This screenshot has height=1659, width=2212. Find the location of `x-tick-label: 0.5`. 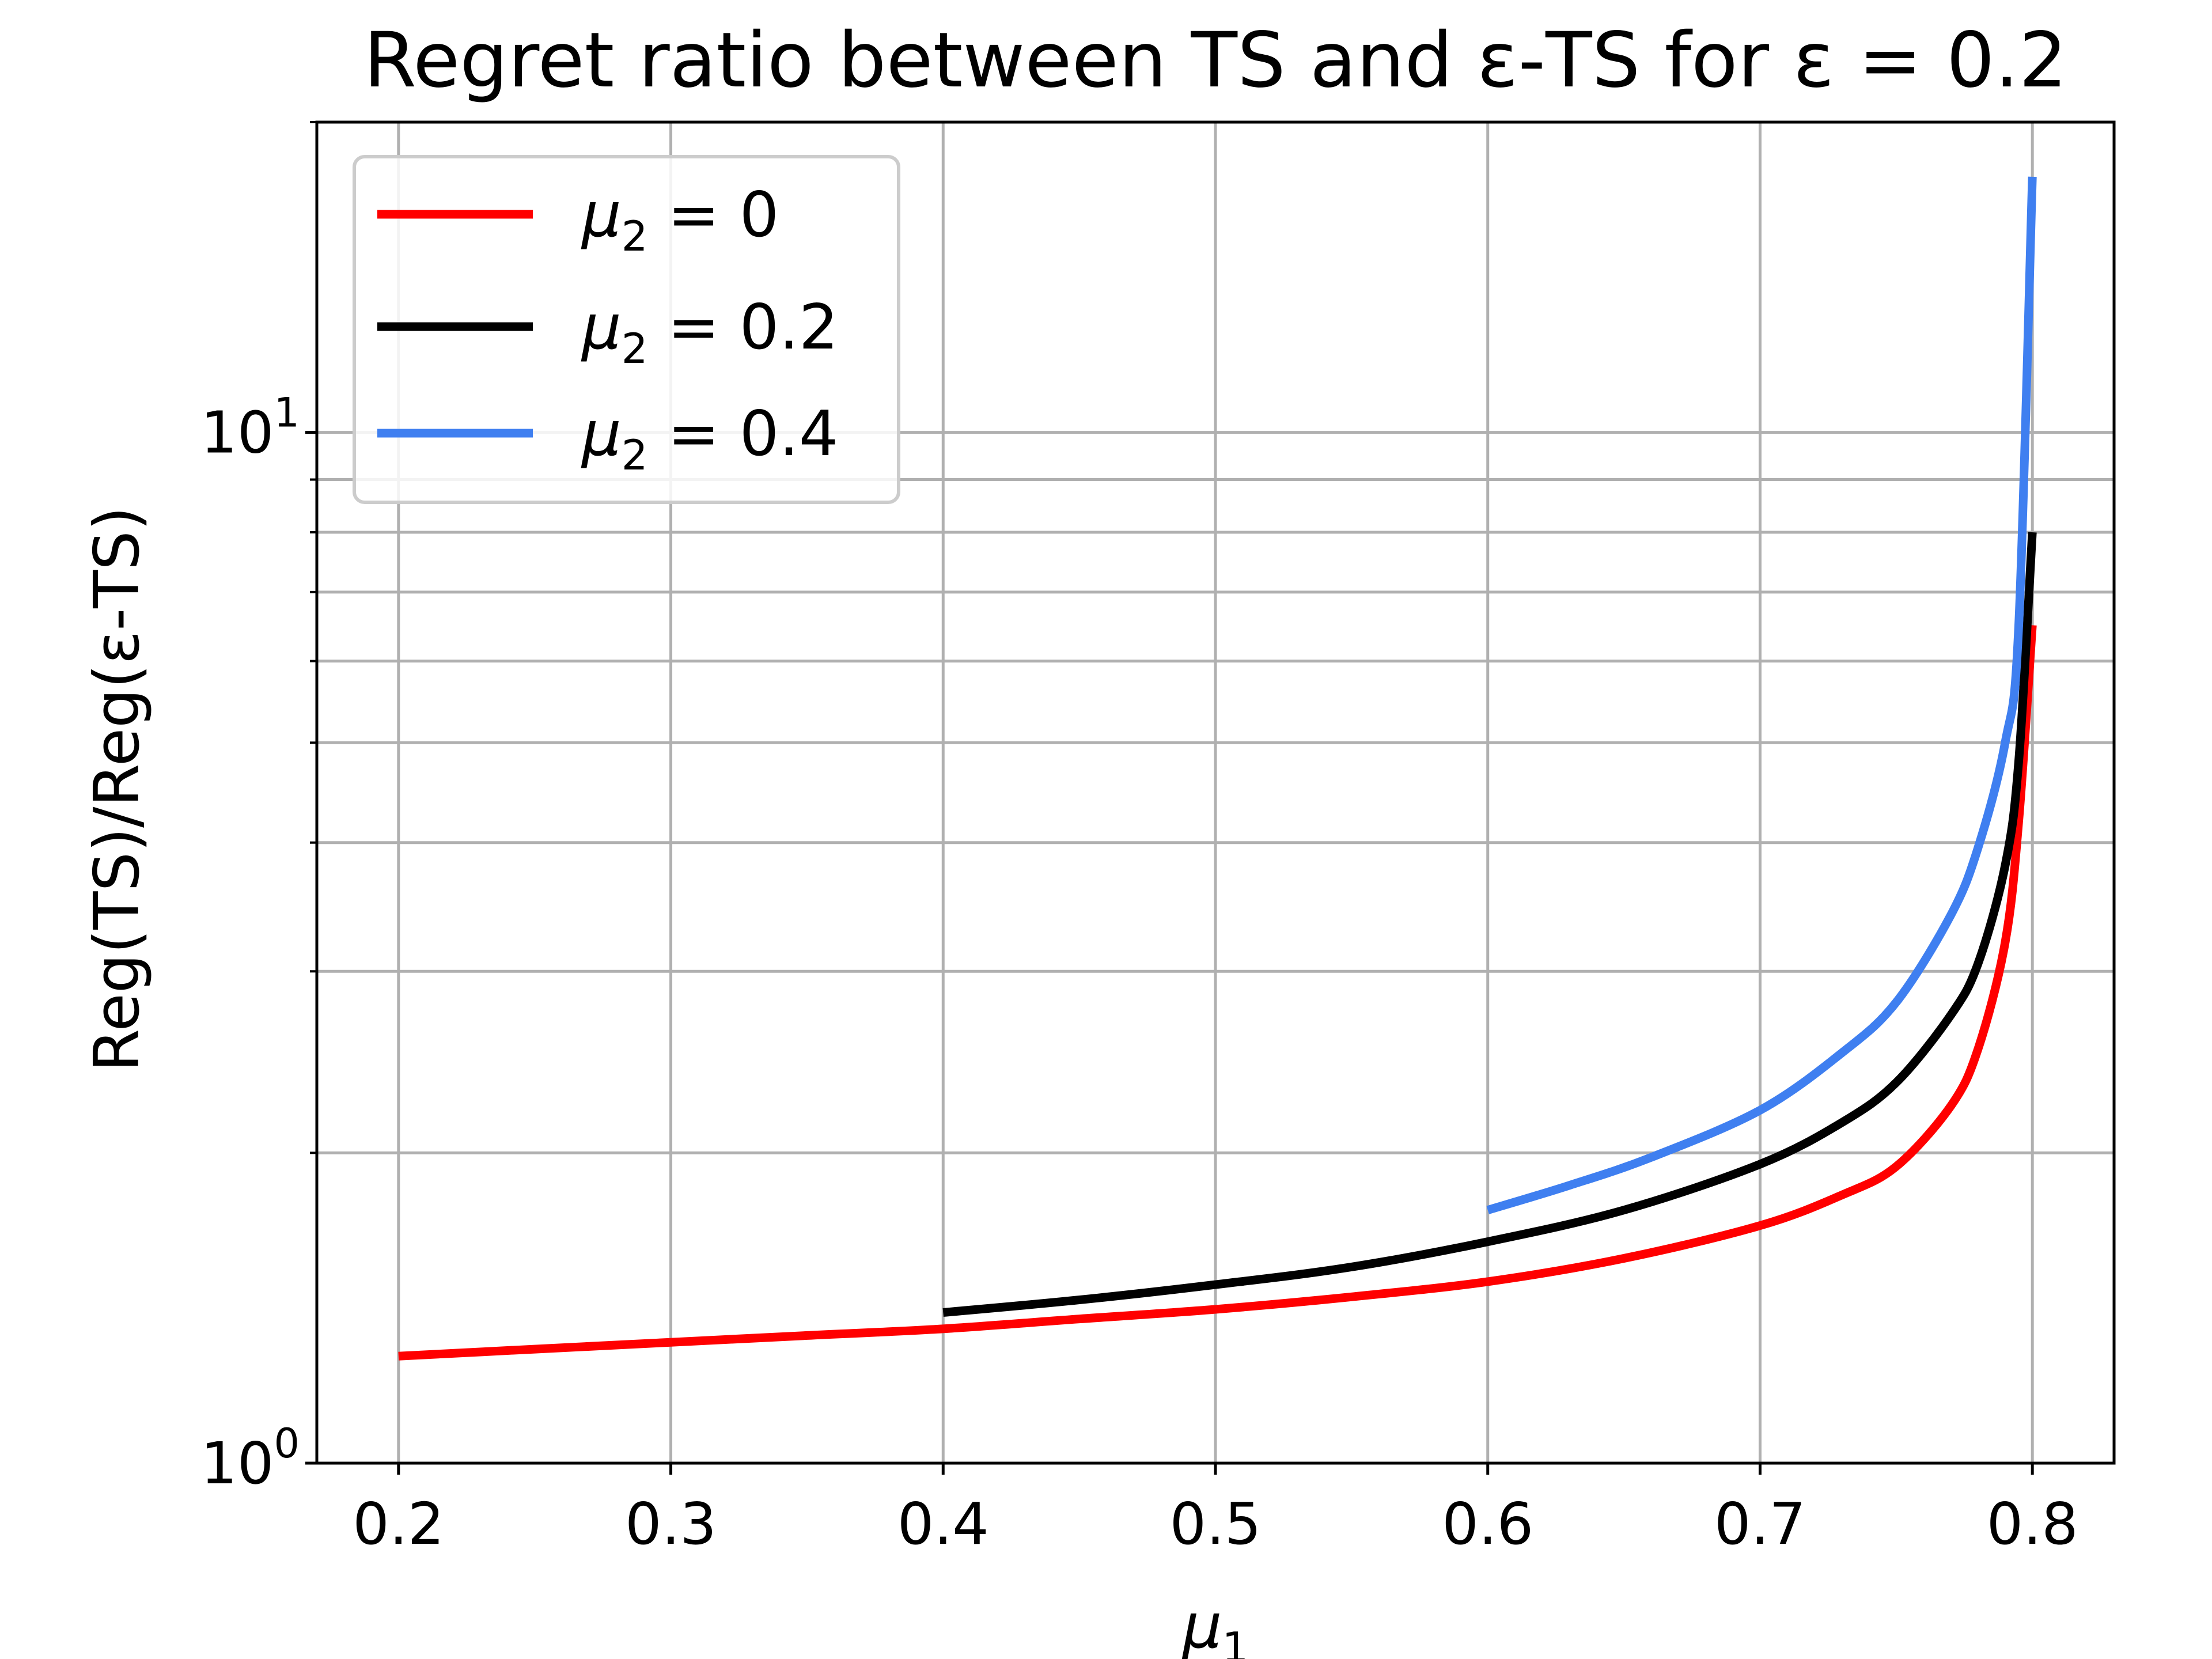

x-tick-label: 0.5 is located at coordinates (1215, 1524).